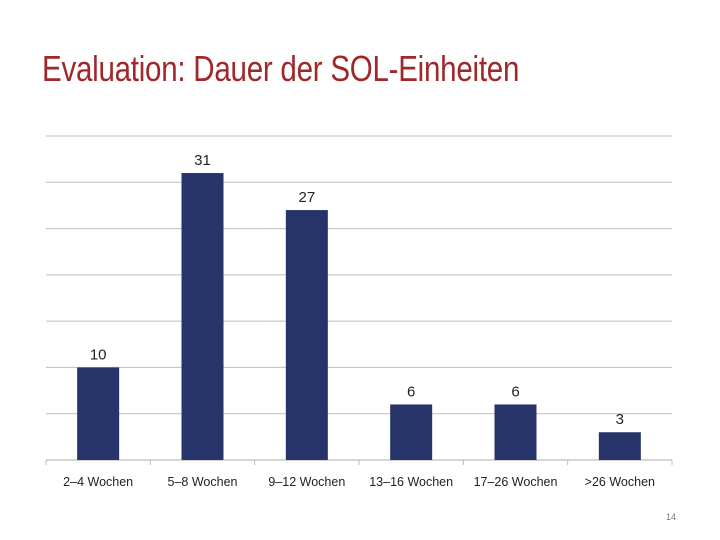 This screenshot has height=540, width=720. I want to click on page-number: 14, so click(670, 517).